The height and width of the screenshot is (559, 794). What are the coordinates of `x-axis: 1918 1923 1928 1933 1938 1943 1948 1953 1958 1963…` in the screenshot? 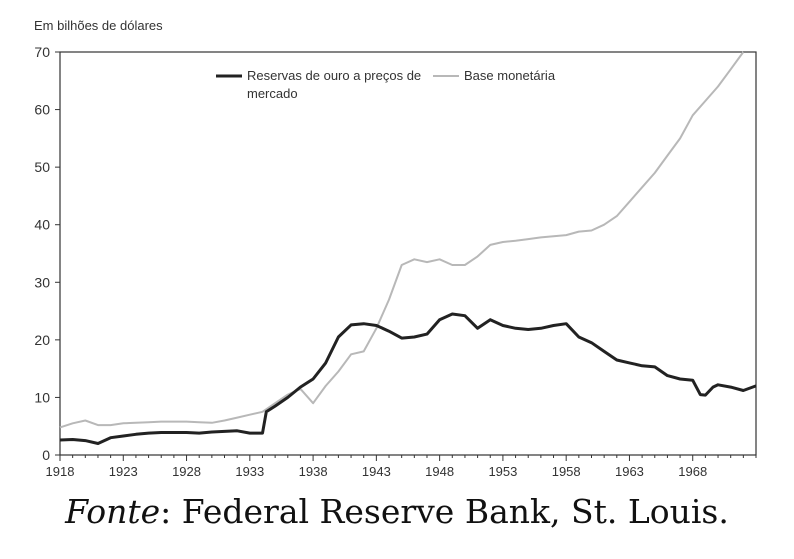 It's located at (401, 467).